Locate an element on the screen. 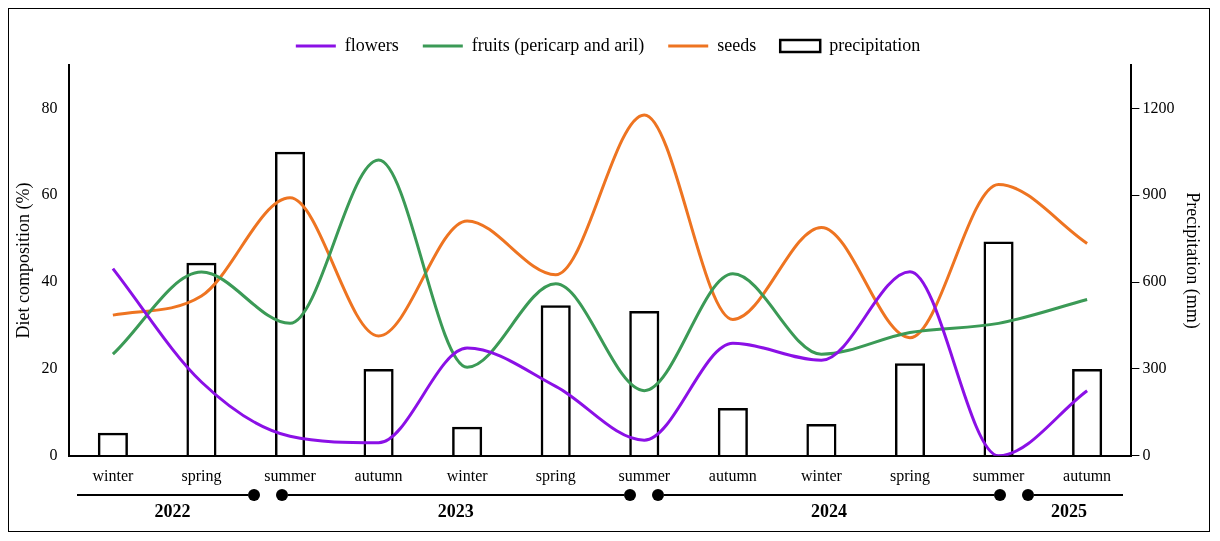 The height and width of the screenshot is (541, 1220). text: 2022 is located at coordinates (172, 511).